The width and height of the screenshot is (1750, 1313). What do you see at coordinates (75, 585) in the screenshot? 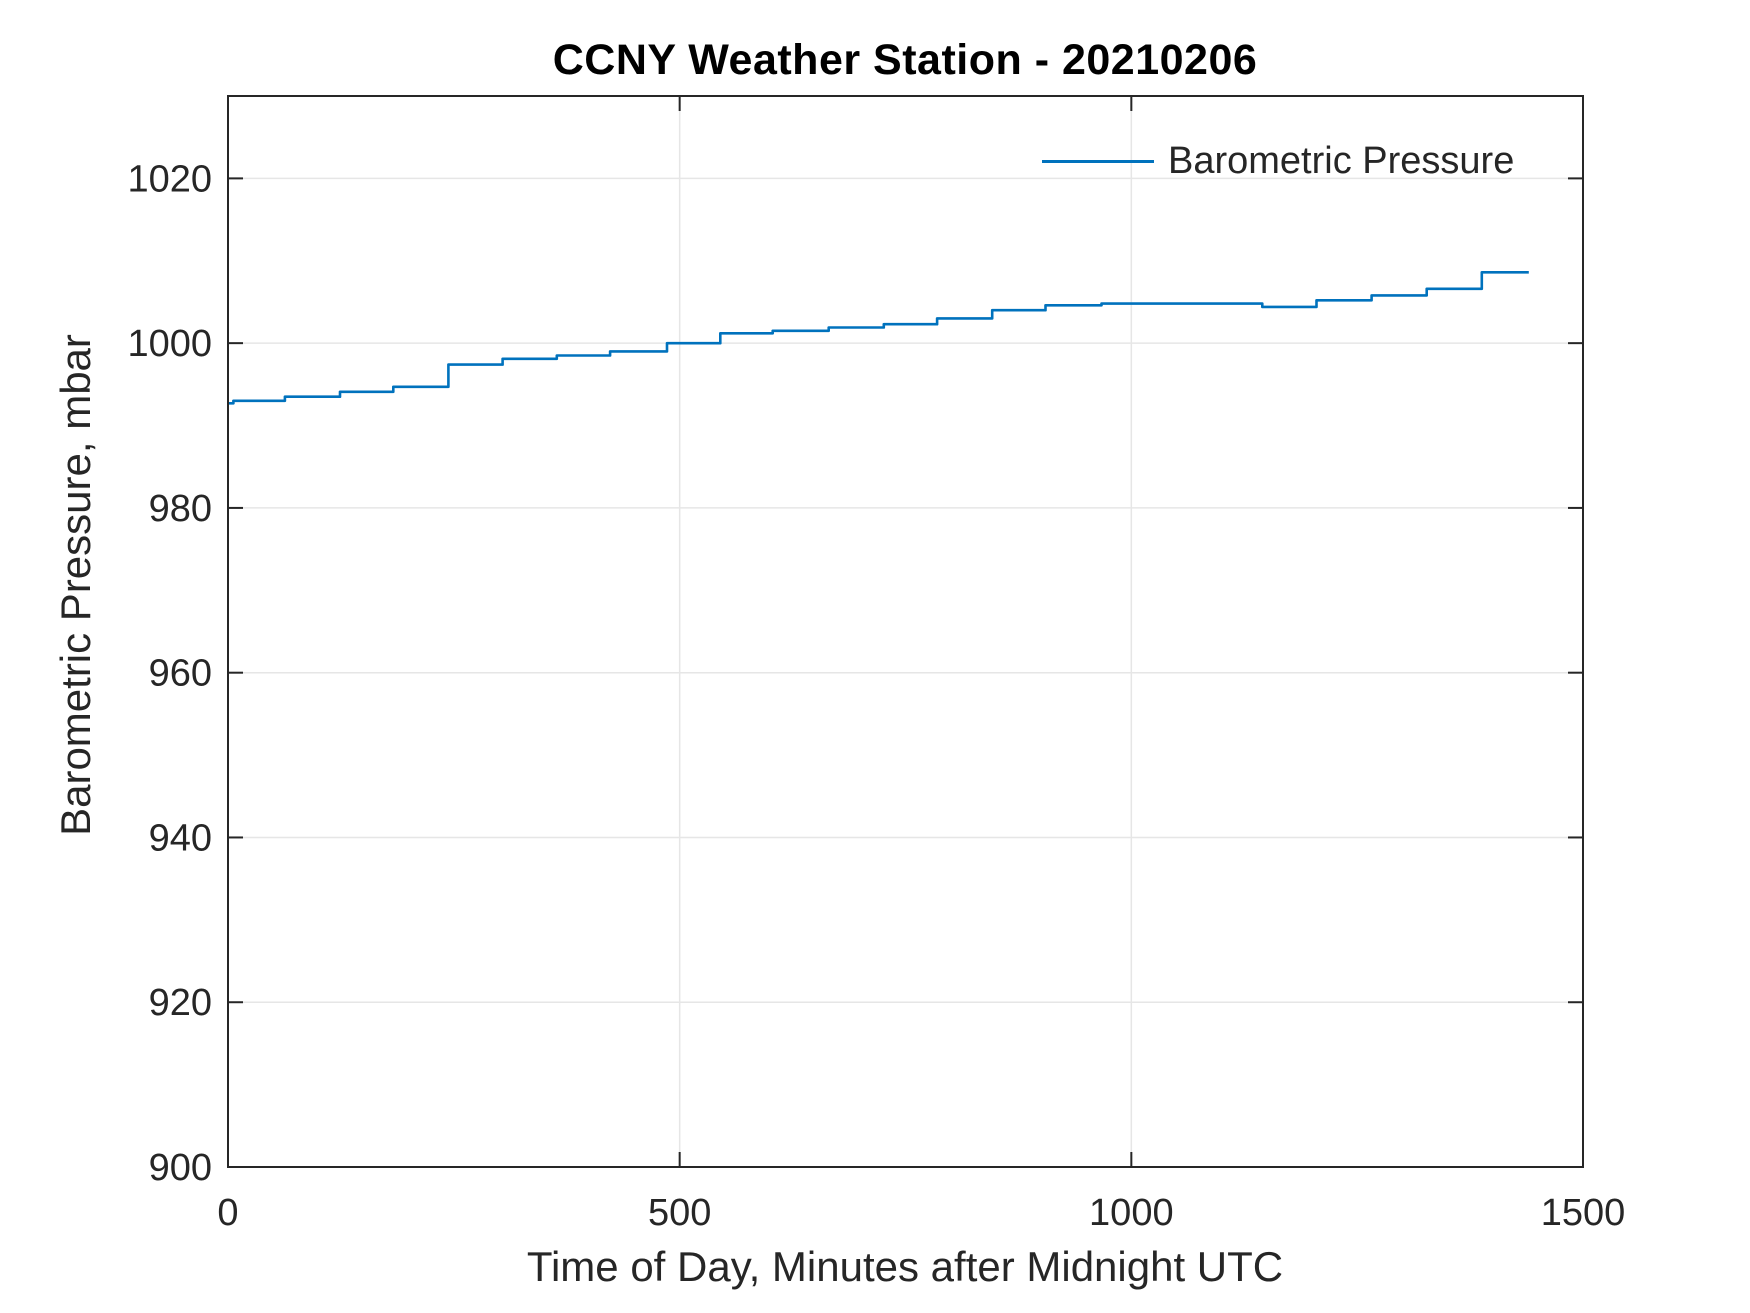
I see `y-axis-label: Barometric Pressure, mbar` at bounding box center [75, 585].